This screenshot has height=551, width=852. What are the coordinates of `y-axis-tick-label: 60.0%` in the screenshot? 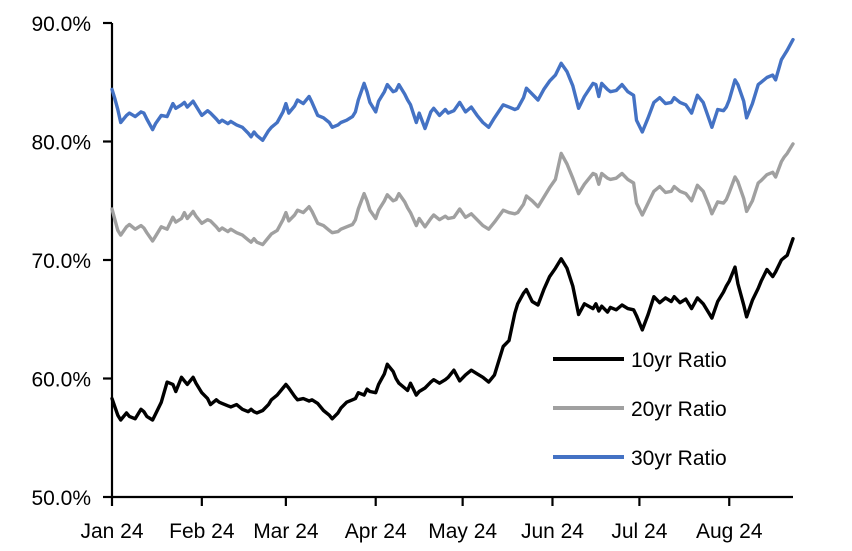 It's located at (61, 380).